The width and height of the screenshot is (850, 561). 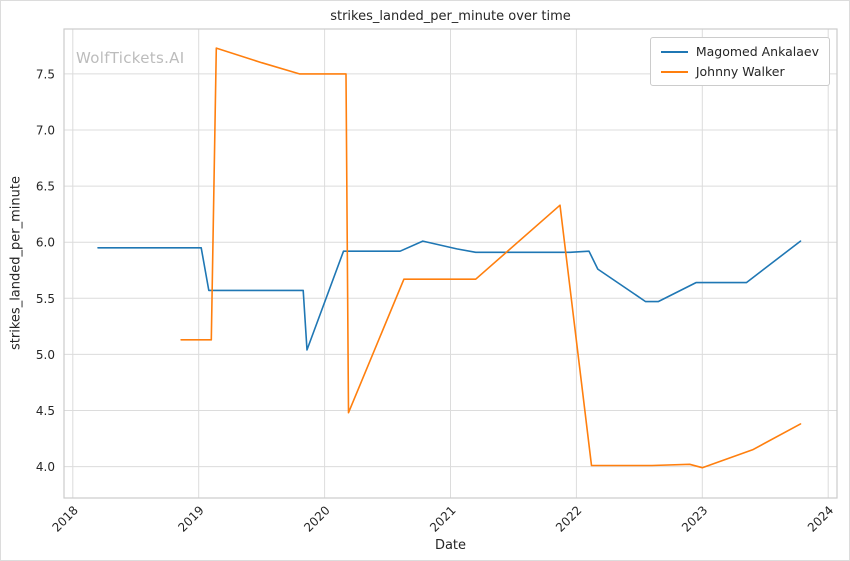 I want to click on chart-title: strikes_landed_per_minute over time, so click(x=450, y=16).